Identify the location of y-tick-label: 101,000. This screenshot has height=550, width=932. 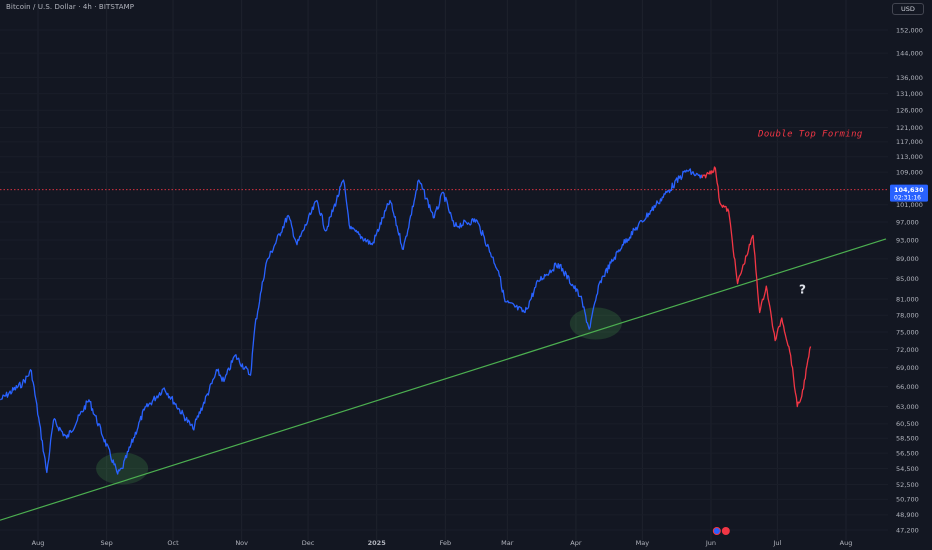
(909, 205).